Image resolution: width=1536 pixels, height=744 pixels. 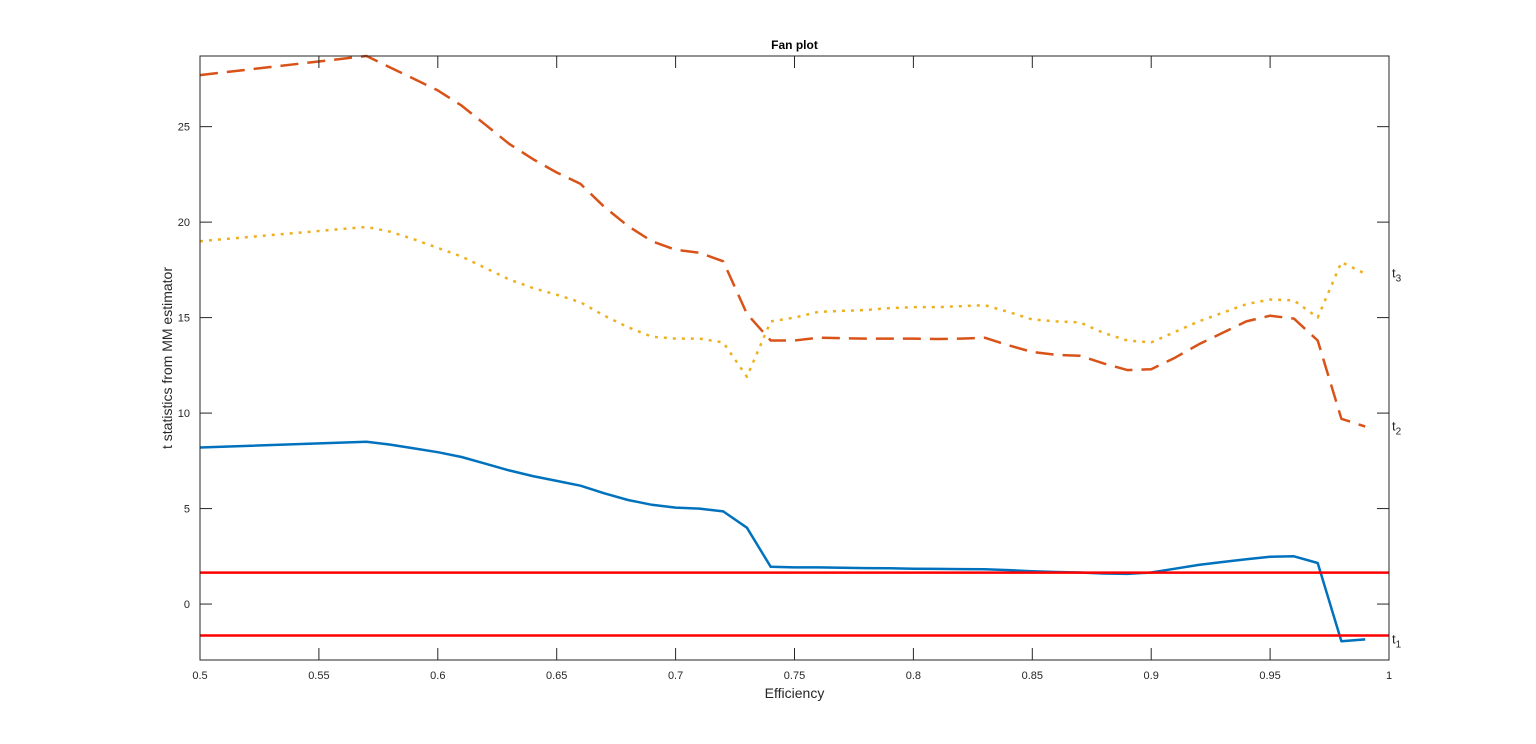 I want to click on x-tick-label: 0.5, so click(x=199, y=676).